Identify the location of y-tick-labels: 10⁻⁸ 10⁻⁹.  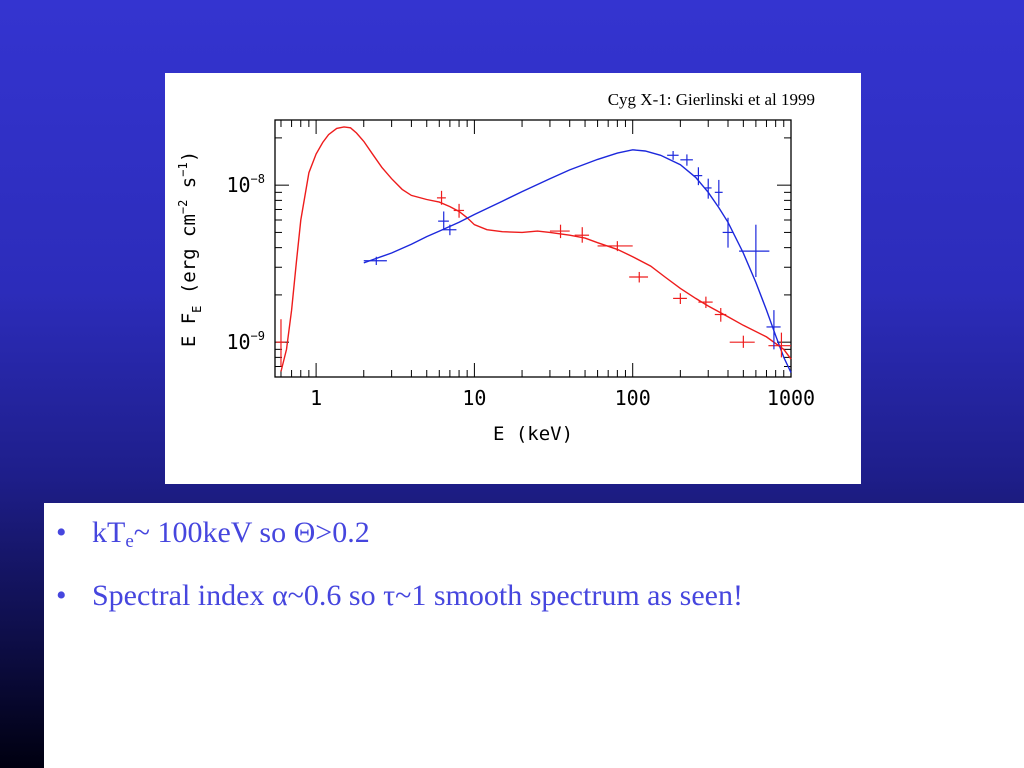
(245, 263).